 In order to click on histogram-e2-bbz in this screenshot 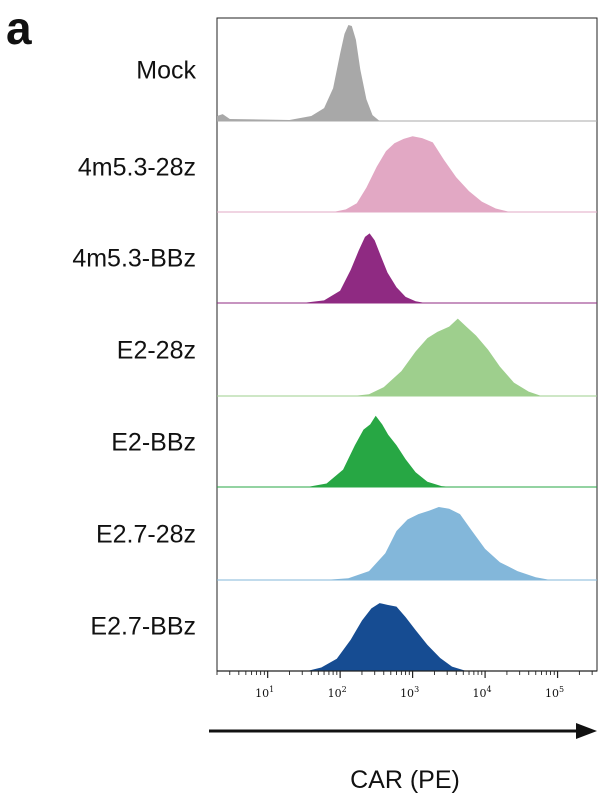, I will do `click(379, 451)`.